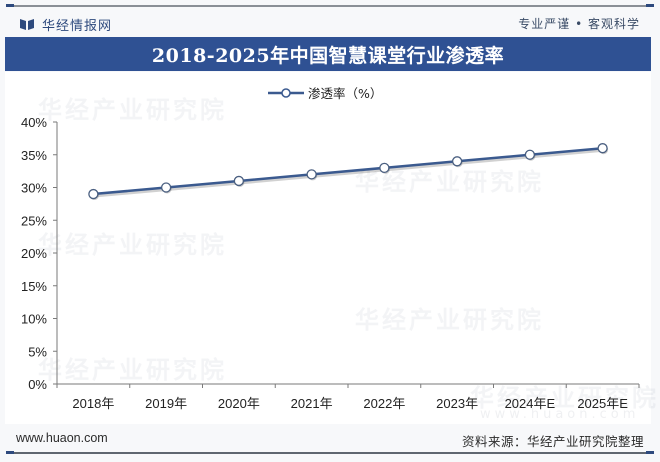 The image size is (660, 462). Describe the element at coordinates (34, 286) in the screenshot. I see `y-tick-label: 15%` at that location.